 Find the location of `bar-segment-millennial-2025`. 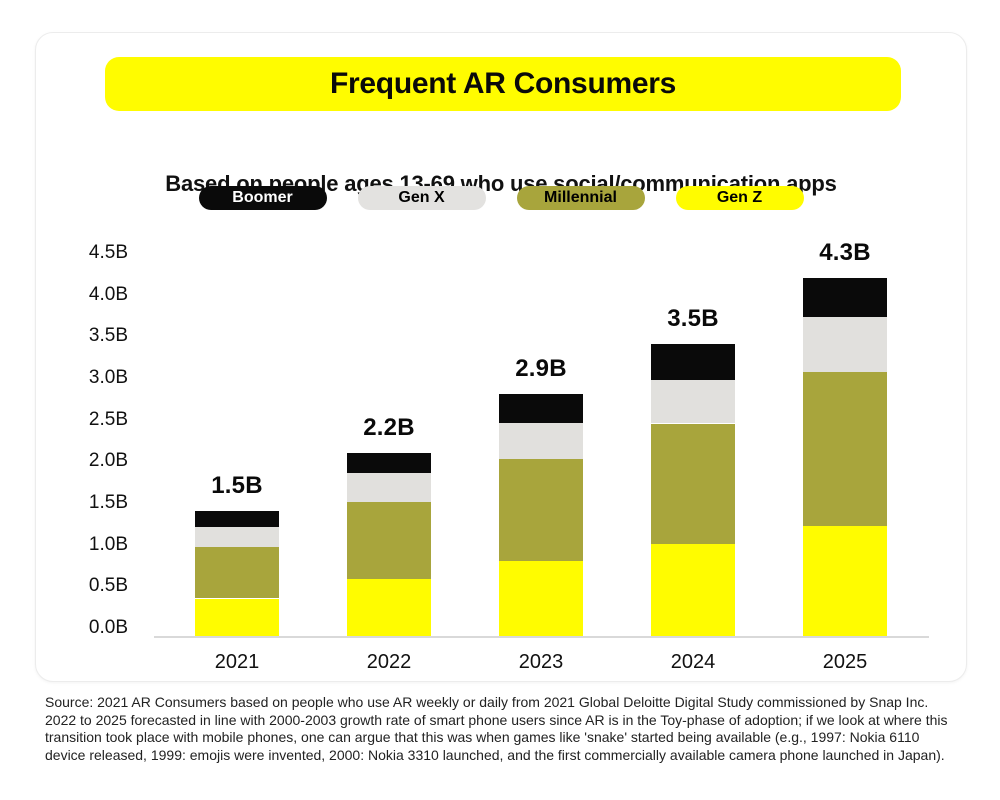

bar-segment-millennial-2025 is located at coordinates (845, 448).